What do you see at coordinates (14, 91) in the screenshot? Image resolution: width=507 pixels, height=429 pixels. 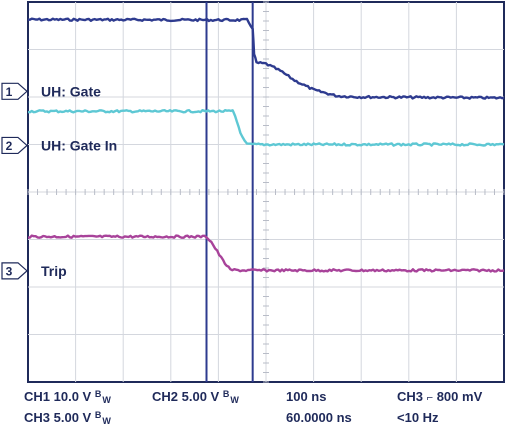 I see `channel-marker-1: 1` at bounding box center [14, 91].